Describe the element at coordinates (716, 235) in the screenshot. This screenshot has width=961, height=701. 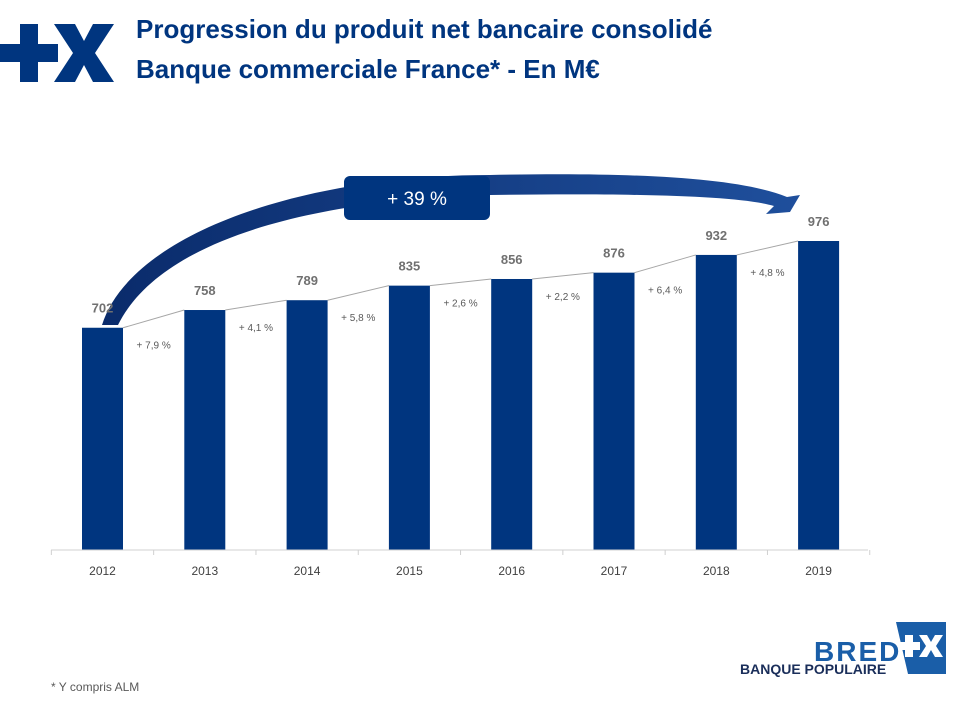
I see `value-label-2018: 932` at that location.